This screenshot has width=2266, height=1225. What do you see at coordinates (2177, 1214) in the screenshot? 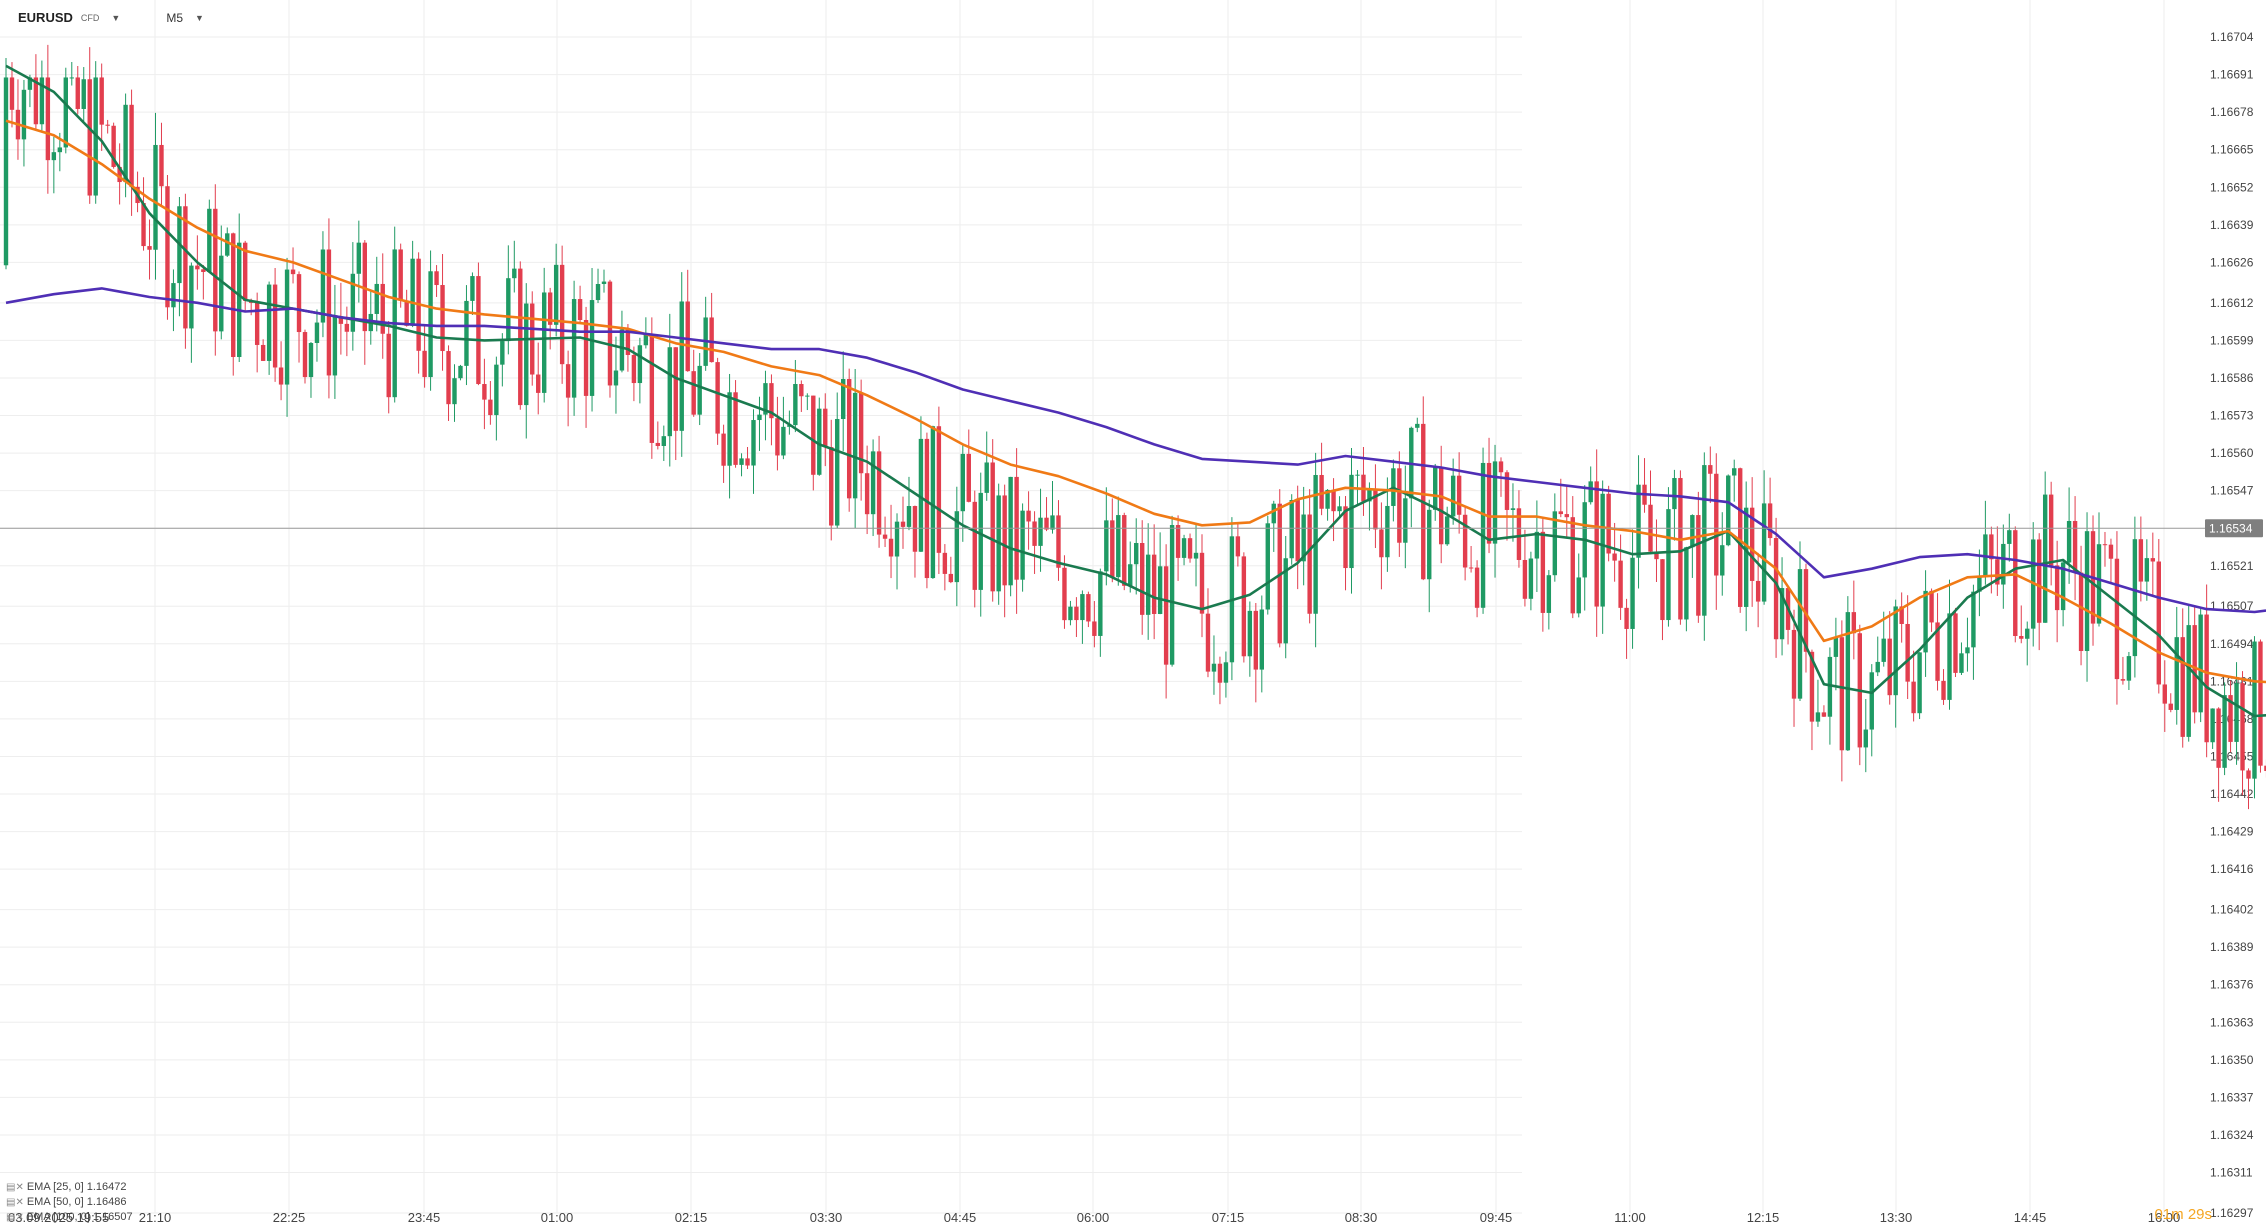
I see `timer-minutes-unit: m` at bounding box center [2177, 1214].